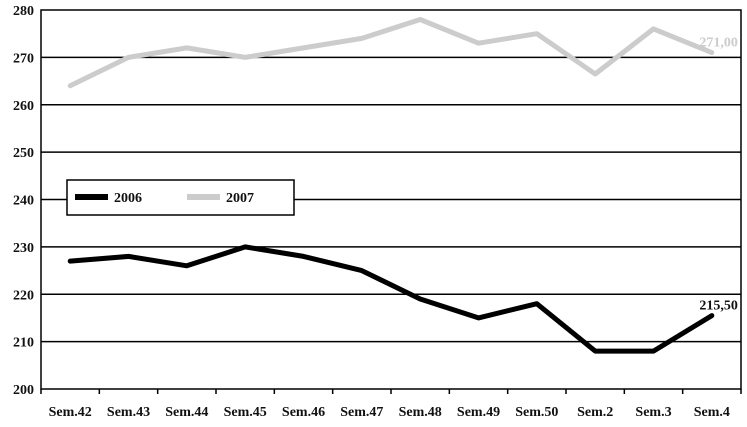 The height and width of the screenshot is (427, 747). I want to click on series-line-2007, so click(391, 53).